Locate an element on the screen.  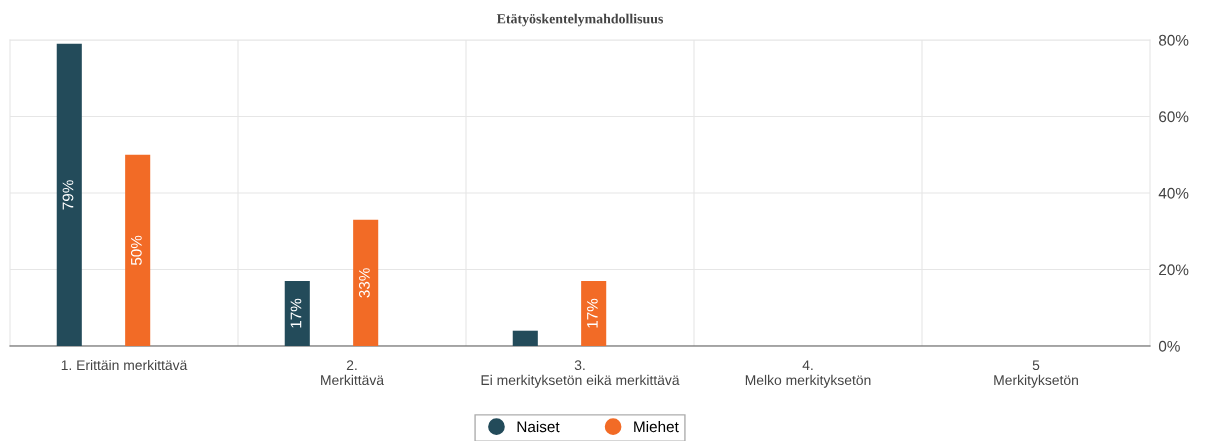
x-tick-label: 1. Erittäin merkittävä is located at coordinates (124, 365).